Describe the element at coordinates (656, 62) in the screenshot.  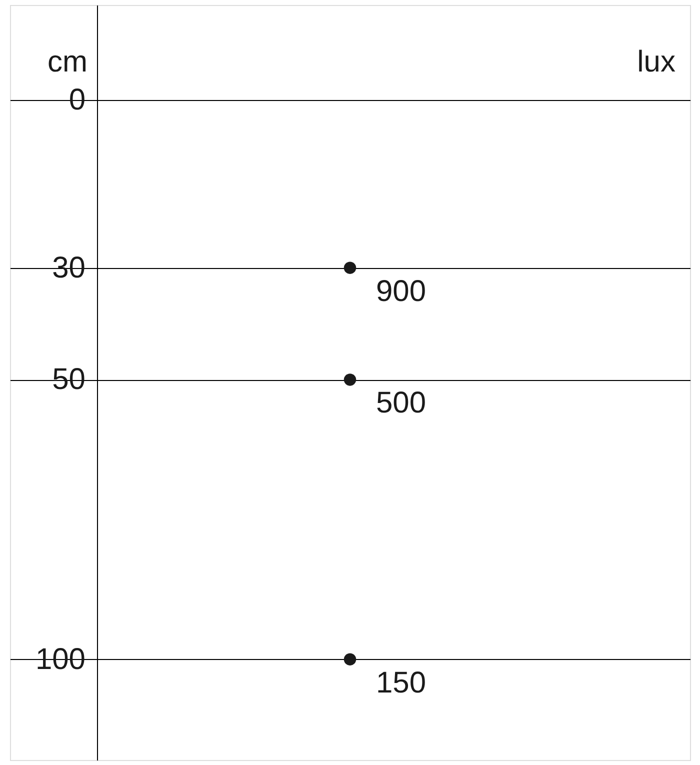
I see `y2-axis-title: lux` at that location.